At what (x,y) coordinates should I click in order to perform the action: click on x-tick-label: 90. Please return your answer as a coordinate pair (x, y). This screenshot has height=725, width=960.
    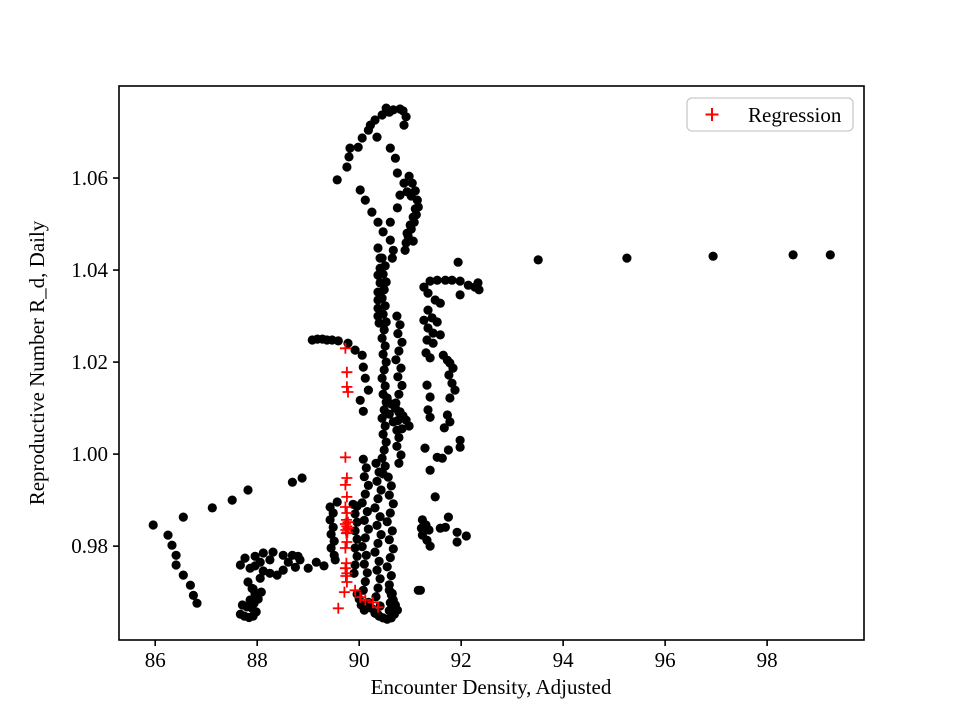
    Looking at the image, I should click on (359, 660).